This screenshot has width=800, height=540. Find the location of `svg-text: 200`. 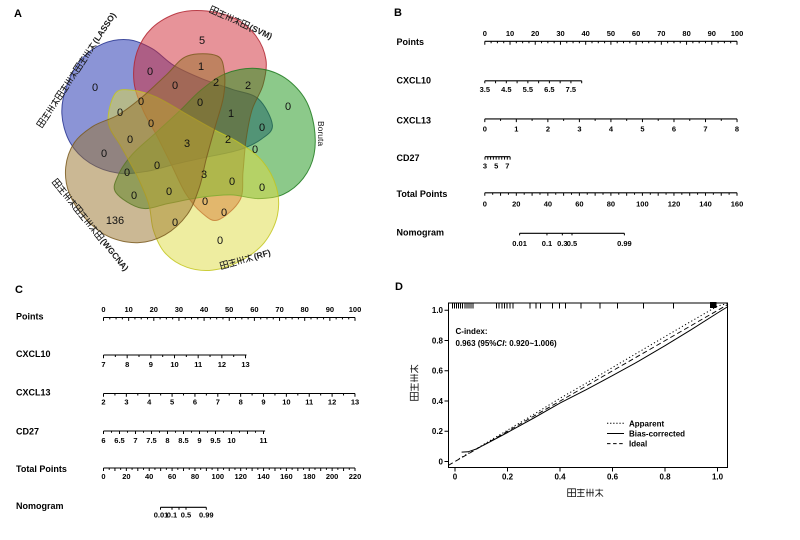

svg-text: 200 is located at coordinates (332, 476).